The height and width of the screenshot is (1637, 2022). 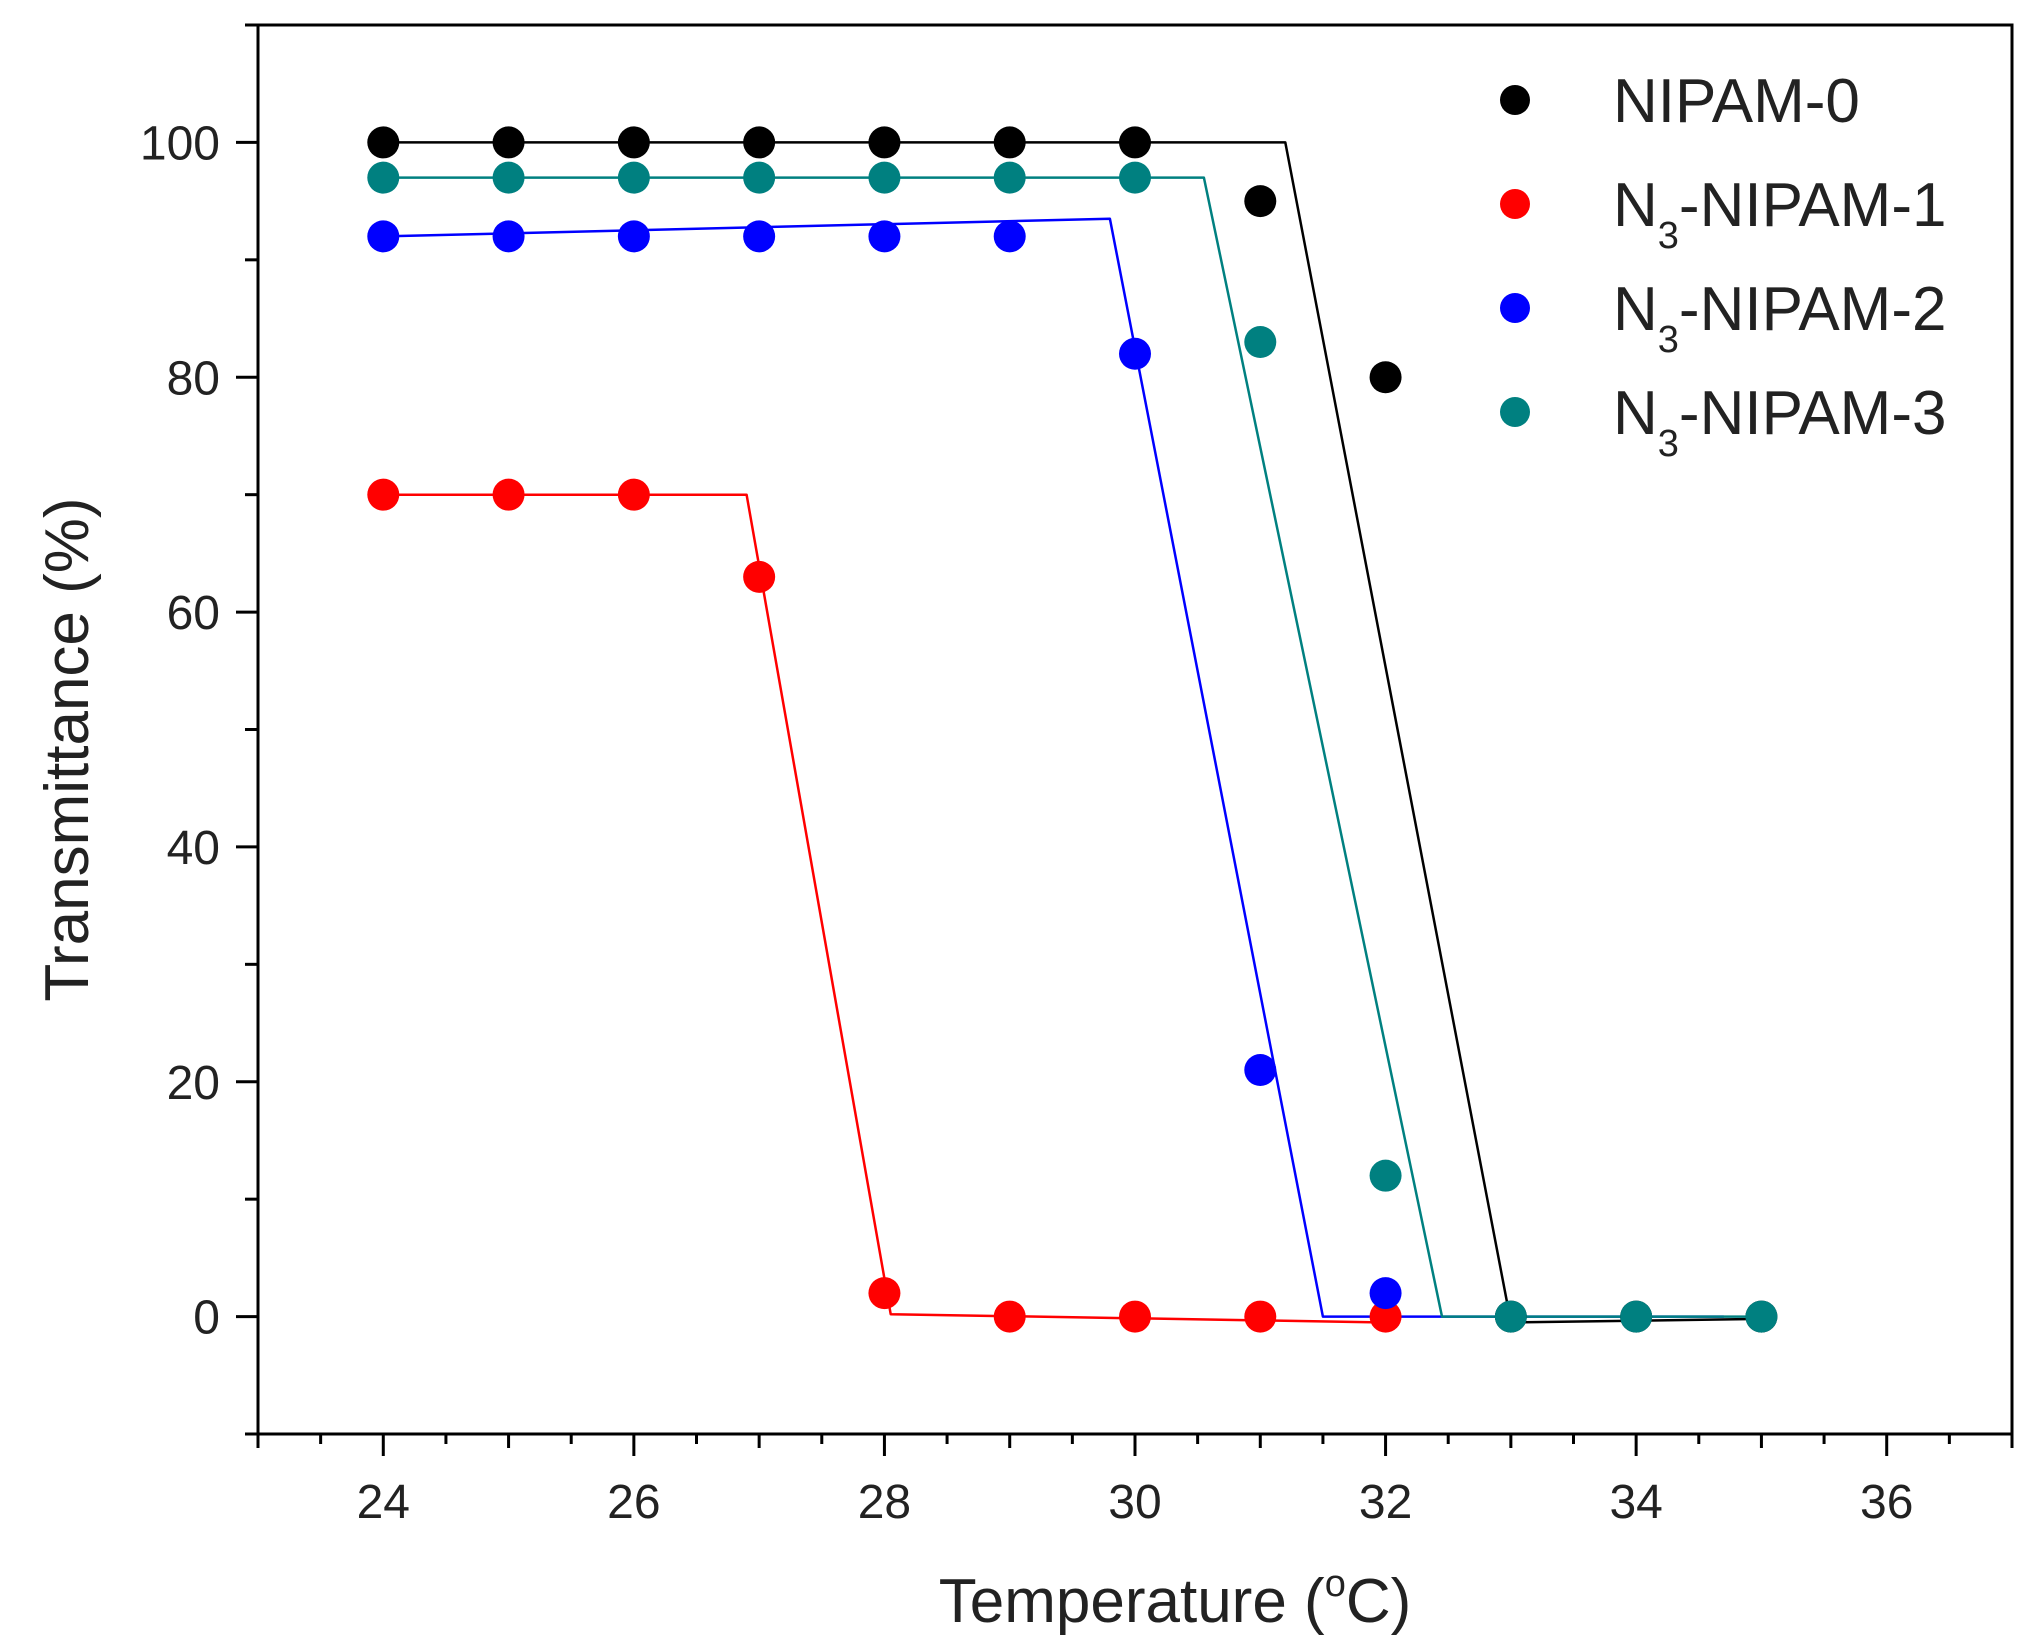 What do you see at coordinates (180, 143) in the screenshot?
I see `y-tick-label: 100` at bounding box center [180, 143].